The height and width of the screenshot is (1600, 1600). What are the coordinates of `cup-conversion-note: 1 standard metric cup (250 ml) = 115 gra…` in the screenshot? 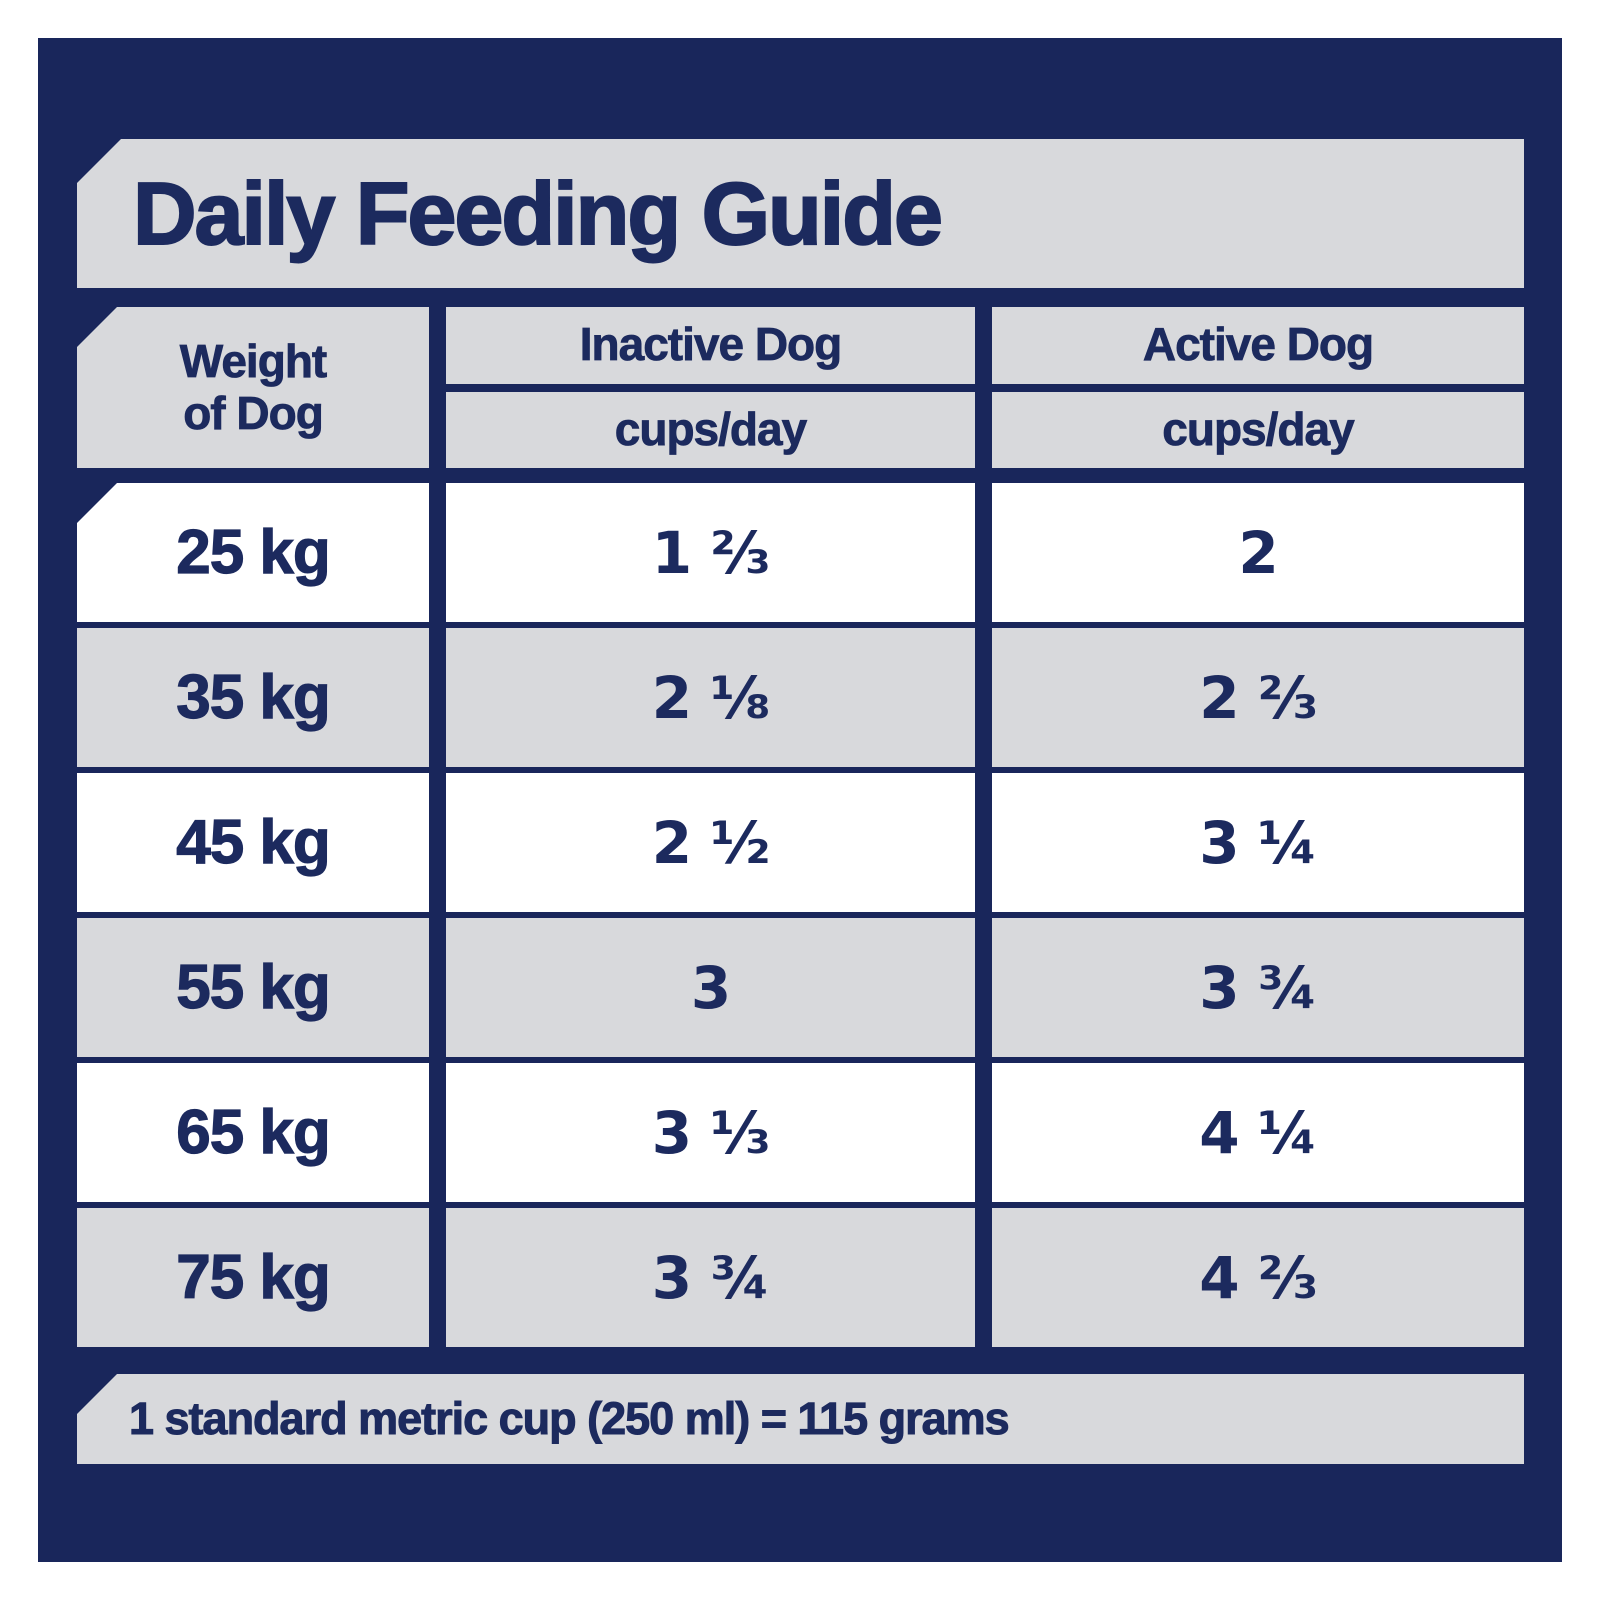 It's located at (570, 1419).